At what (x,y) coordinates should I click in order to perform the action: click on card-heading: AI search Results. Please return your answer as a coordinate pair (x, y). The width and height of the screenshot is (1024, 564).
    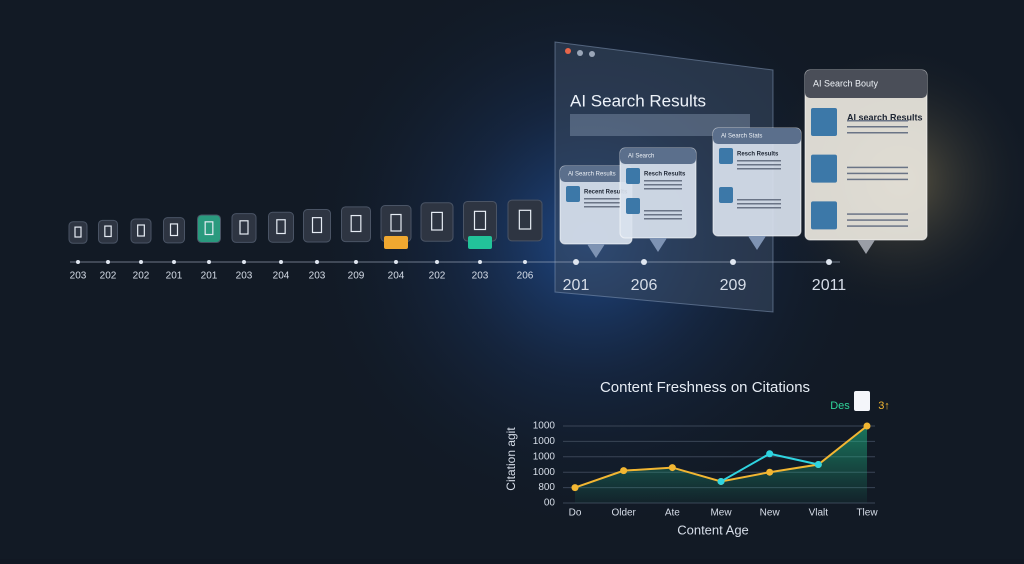
    Looking at the image, I should click on (885, 117).